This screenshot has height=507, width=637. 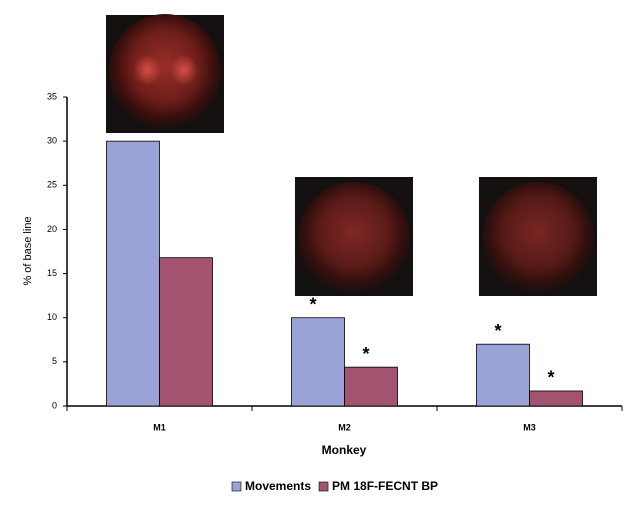 What do you see at coordinates (52, 229) in the screenshot?
I see `y-tick-label: 20` at bounding box center [52, 229].